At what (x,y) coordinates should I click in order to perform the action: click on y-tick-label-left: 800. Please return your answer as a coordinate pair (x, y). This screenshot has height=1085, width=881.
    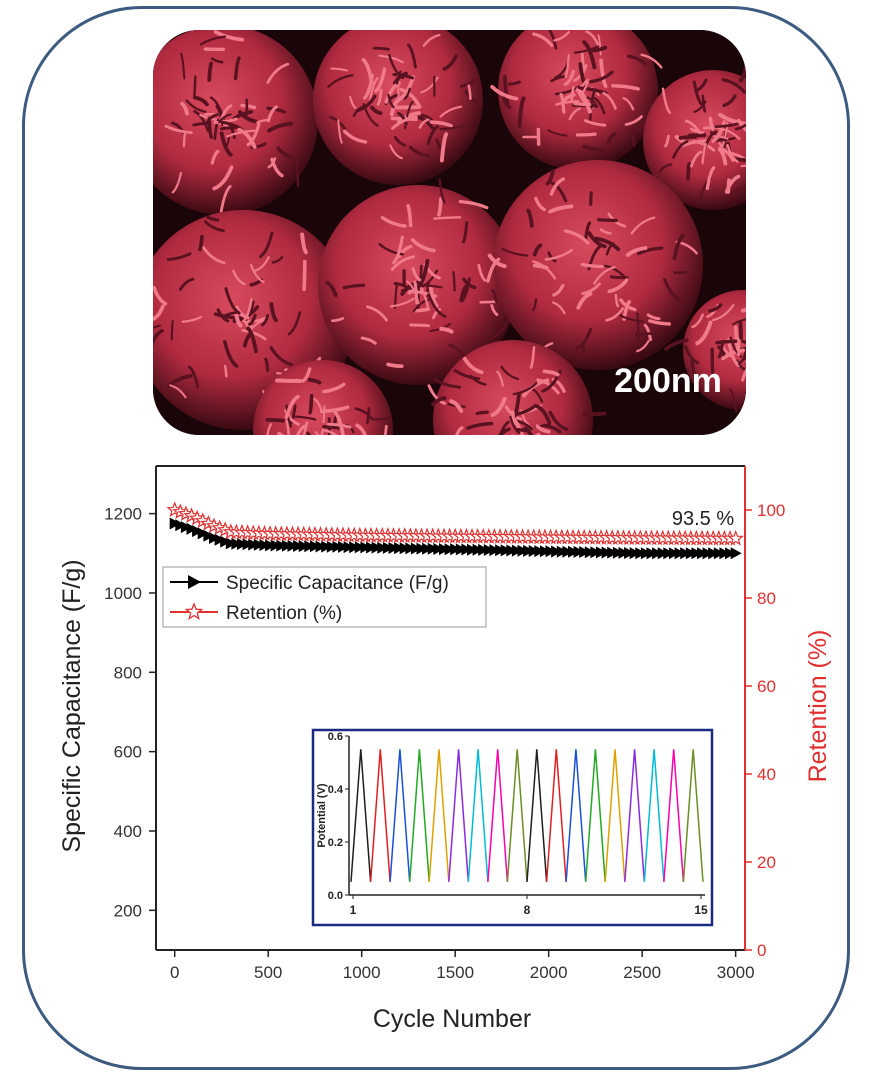
    Looking at the image, I should click on (128, 672).